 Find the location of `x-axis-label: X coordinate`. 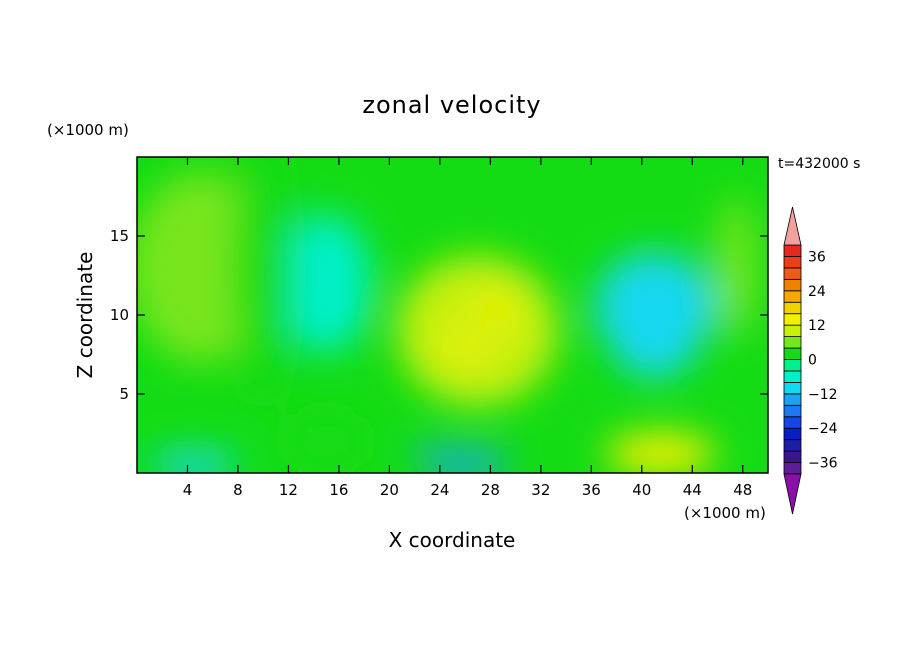

x-axis-label: X coordinate is located at coordinates (452, 540).